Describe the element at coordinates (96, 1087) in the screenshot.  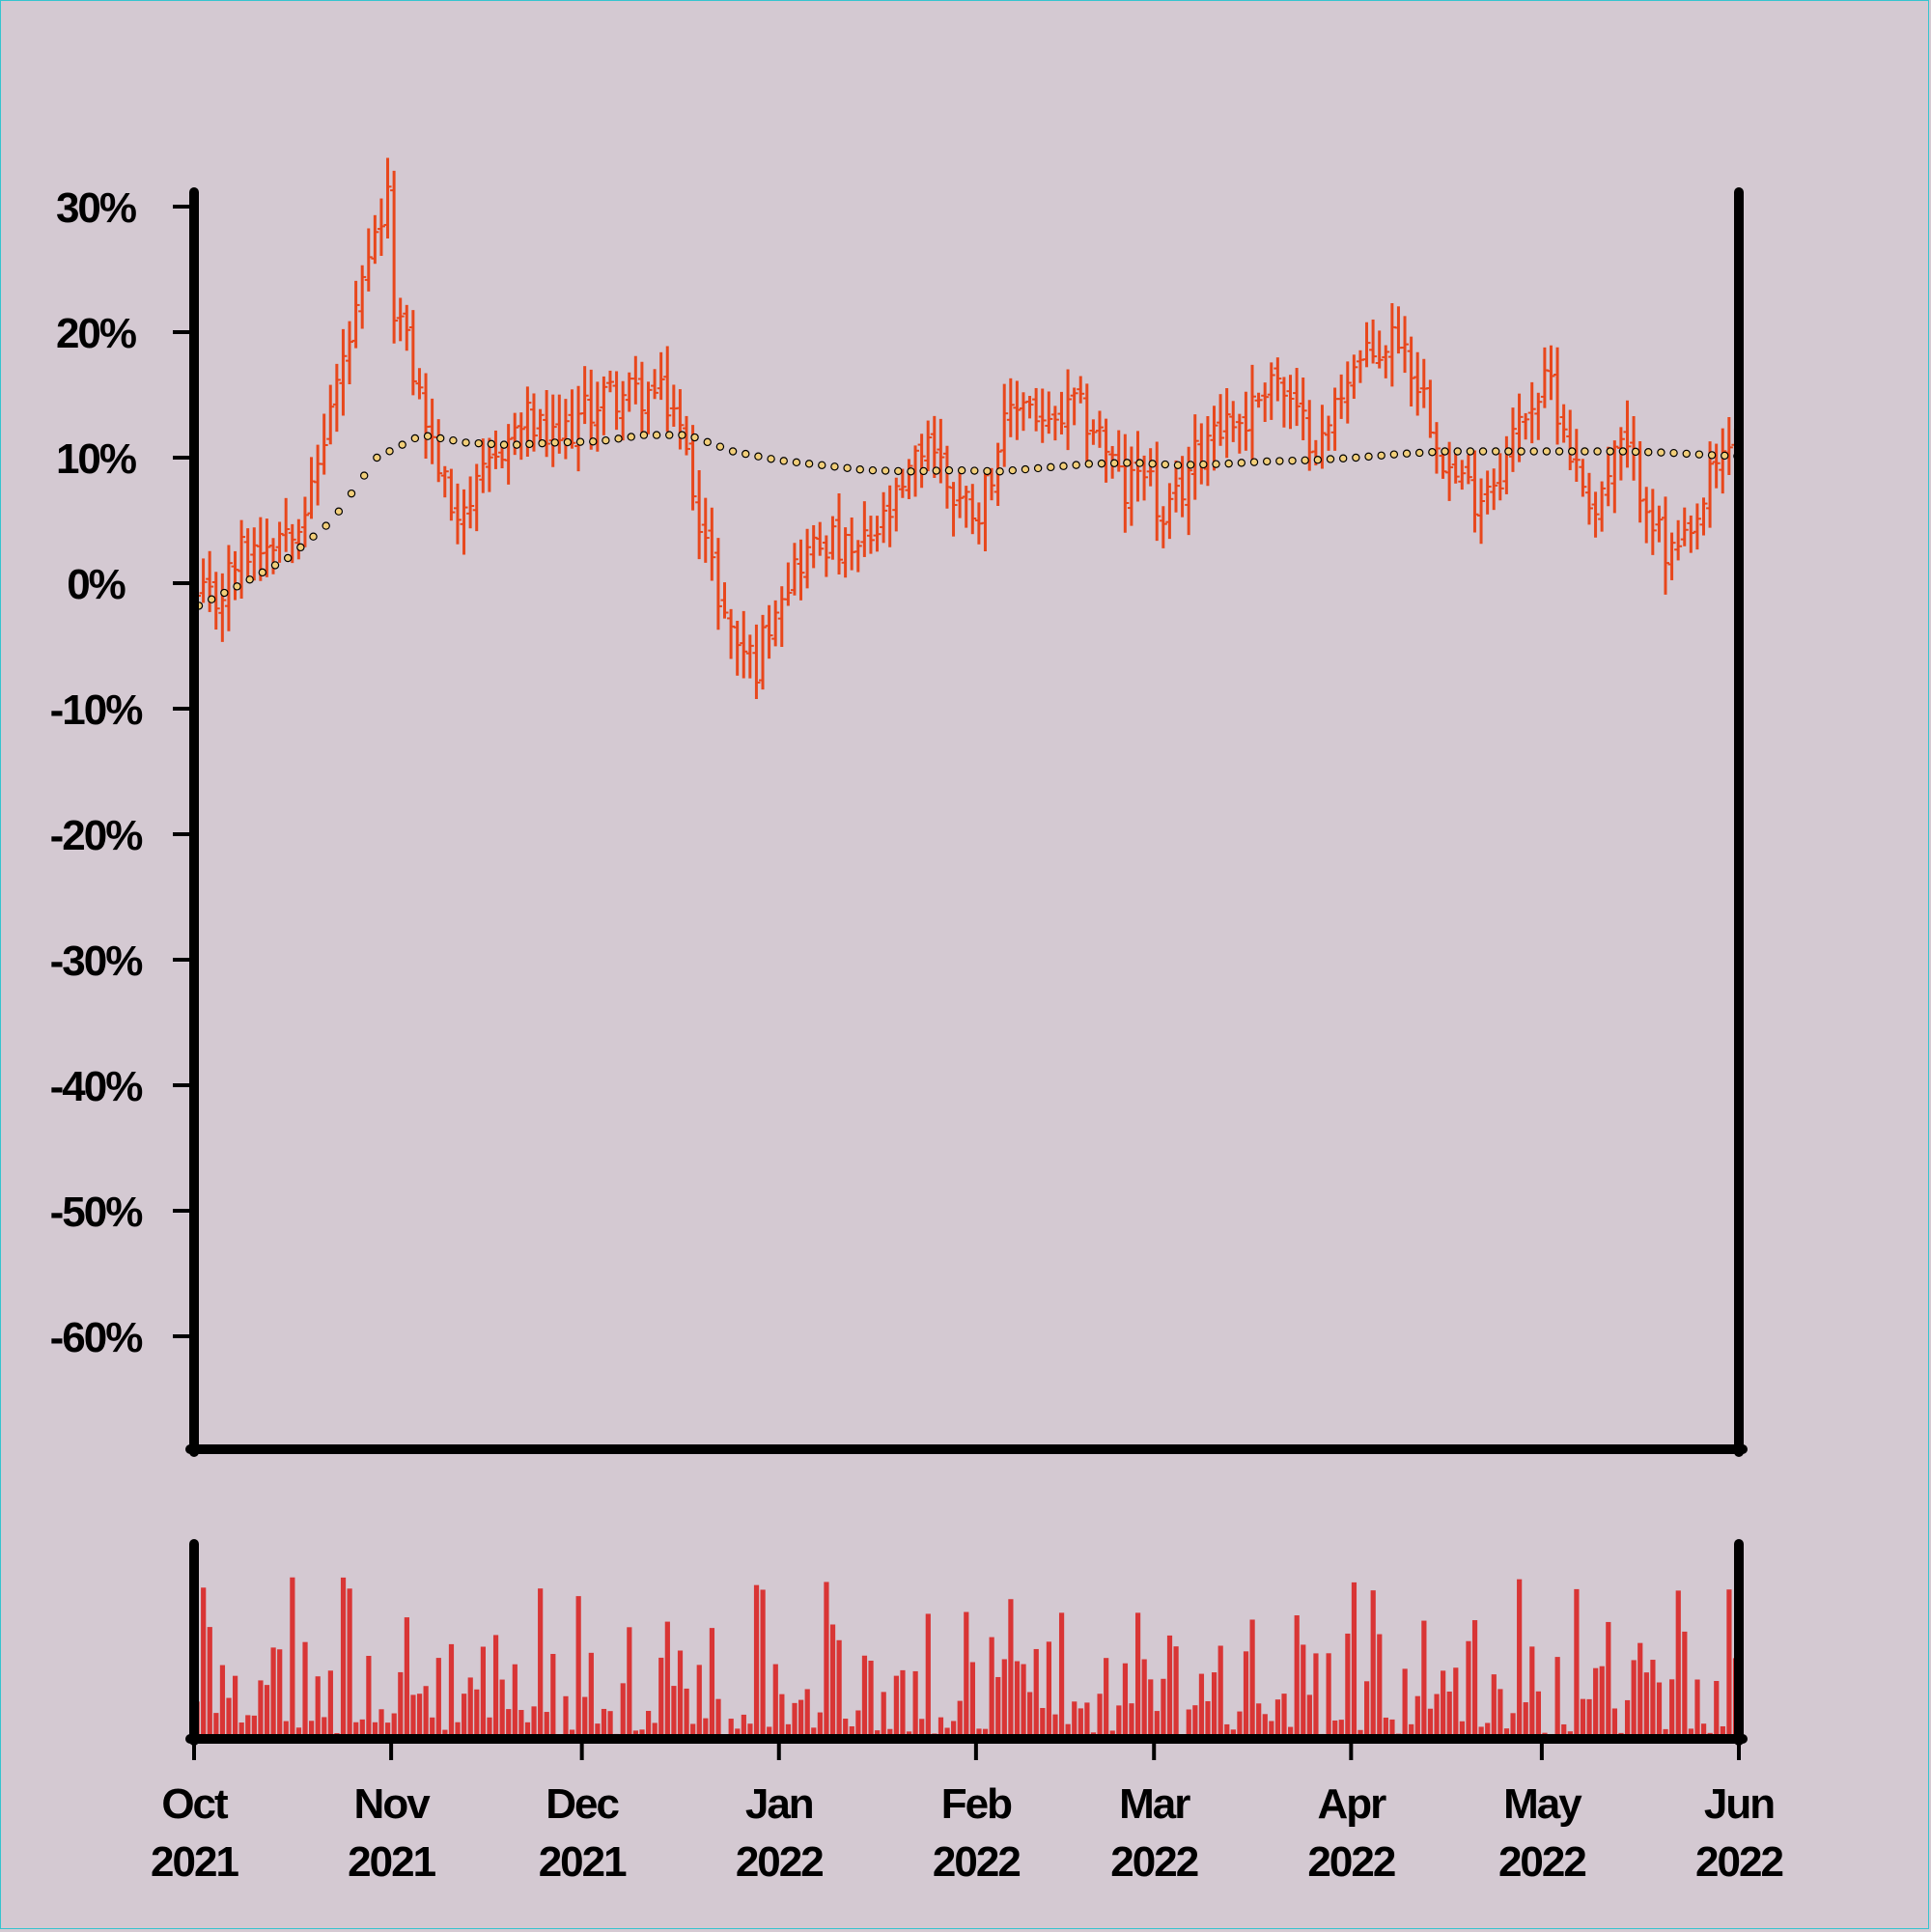
I see `y-tick-label: -40%` at that location.